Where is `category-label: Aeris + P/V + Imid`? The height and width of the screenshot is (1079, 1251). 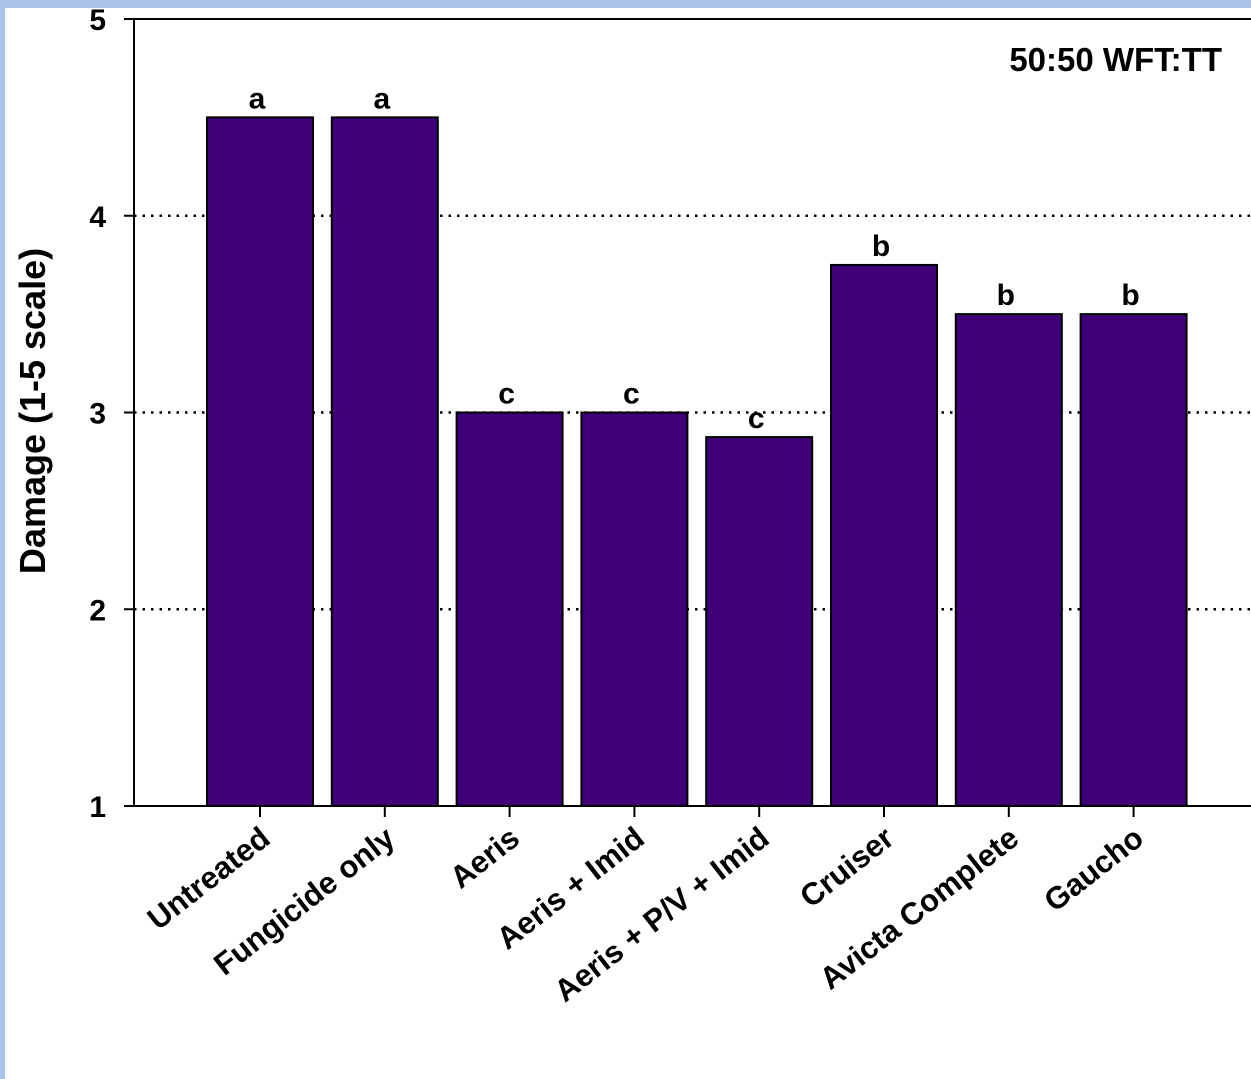 category-label: Aeris + P/V + Imid is located at coordinates (662, 914).